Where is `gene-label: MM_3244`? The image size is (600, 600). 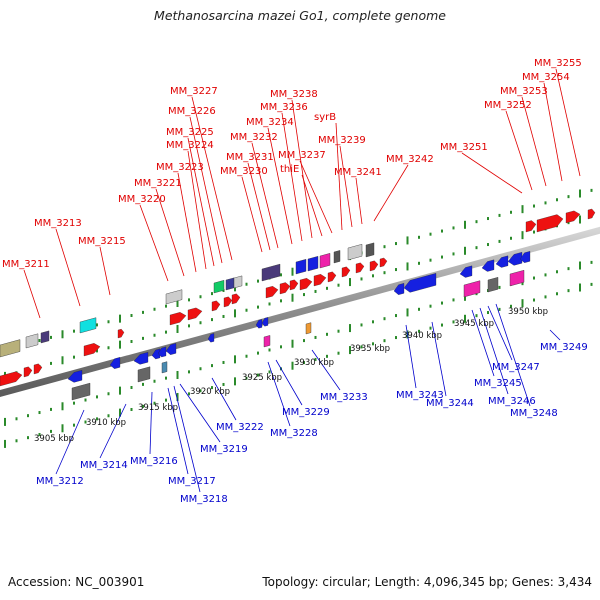 gene-label: MM_3244 is located at coordinates (450, 403).